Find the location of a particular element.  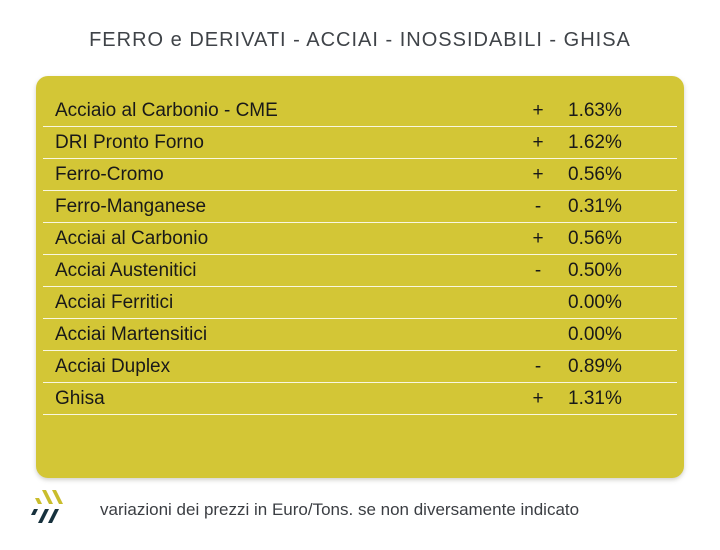

row-value: 1.62% is located at coordinates (595, 142).